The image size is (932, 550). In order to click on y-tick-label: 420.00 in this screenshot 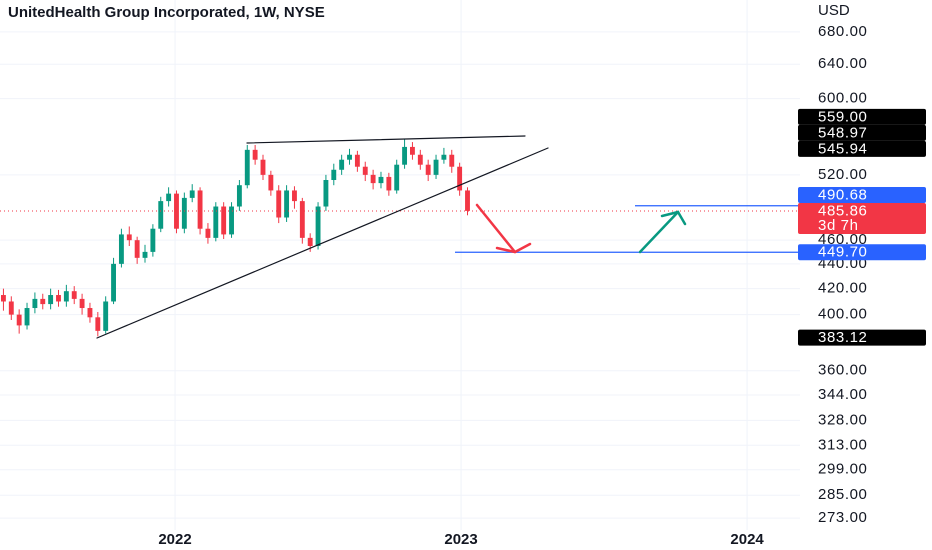, I will do `click(842, 288)`.